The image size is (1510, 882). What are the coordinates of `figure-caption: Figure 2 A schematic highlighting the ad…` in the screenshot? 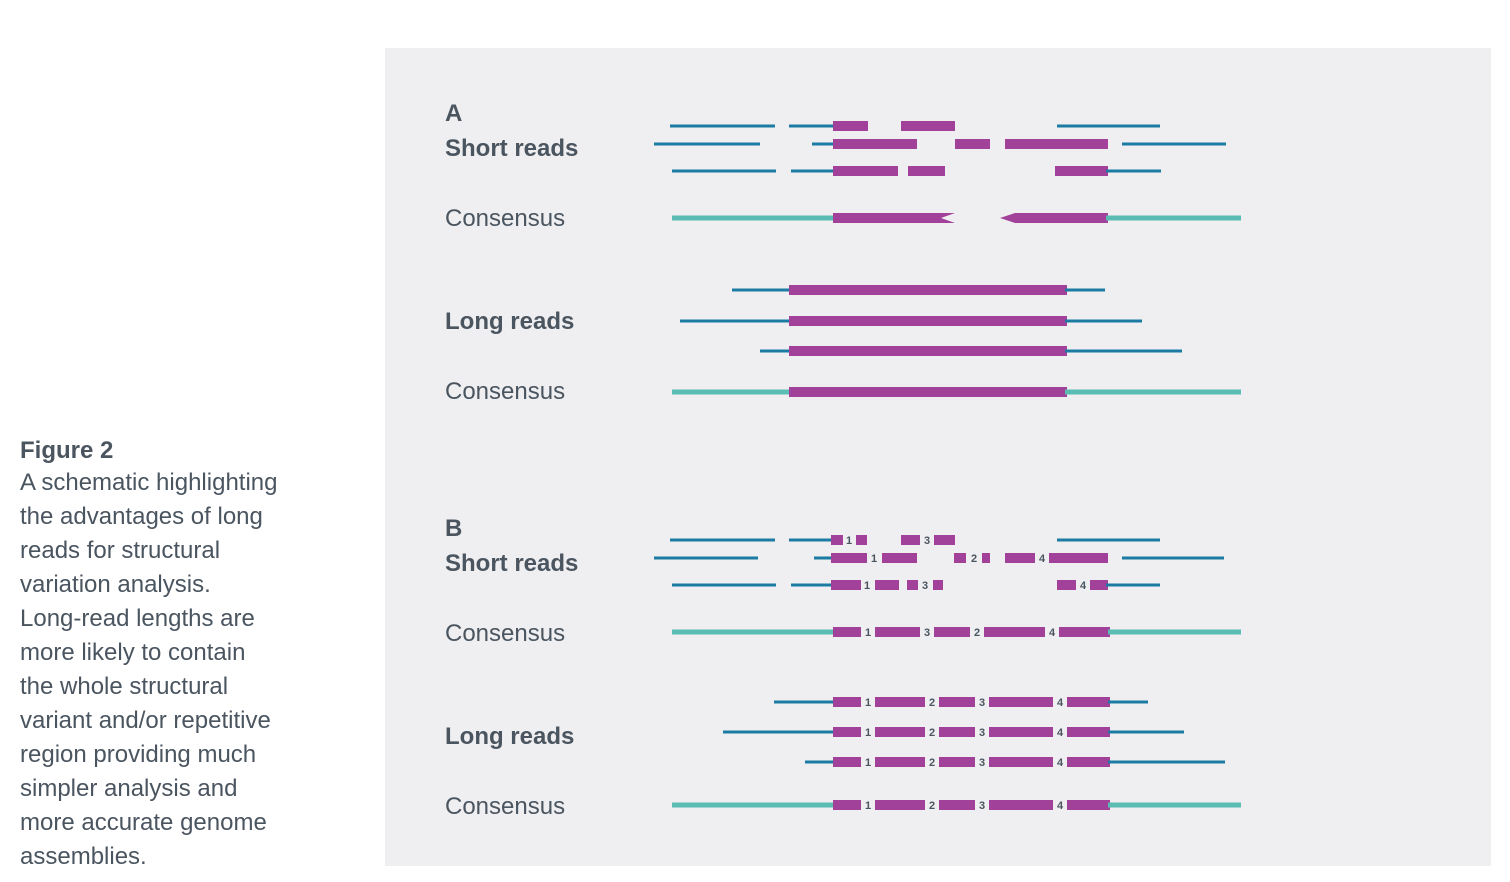 It's located at (175, 655).